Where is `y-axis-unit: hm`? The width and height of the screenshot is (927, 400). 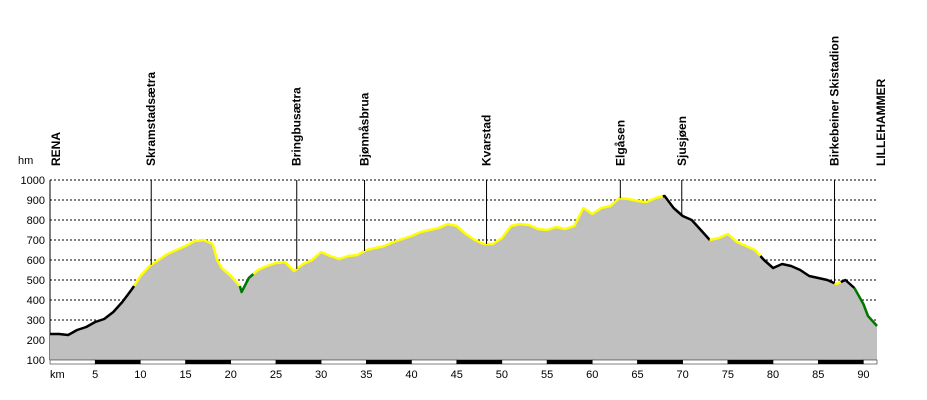 y-axis-unit: hm is located at coordinates (25, 161).